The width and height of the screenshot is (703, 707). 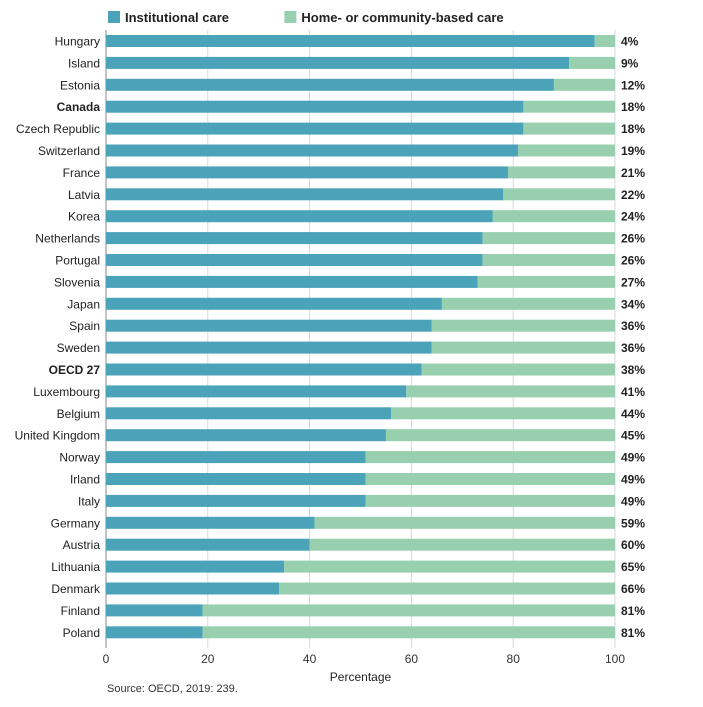 I want to click on category-label: Sweden, so click(x=78, y=348).